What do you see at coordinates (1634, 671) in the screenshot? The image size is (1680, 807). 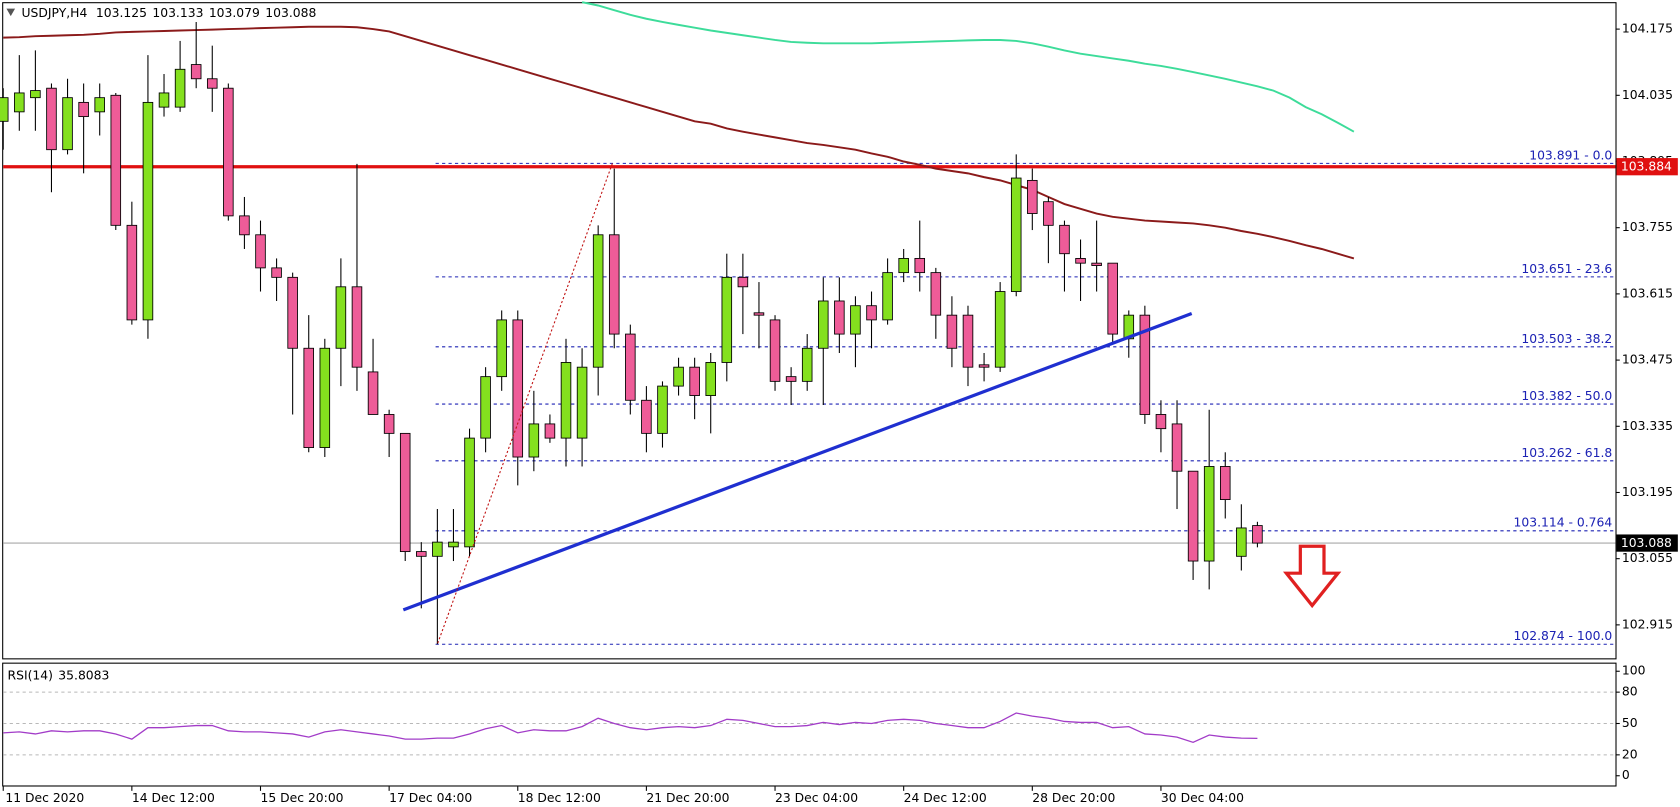 I see `rsi-tick-label: 100` at bounding box center [1634, 671].